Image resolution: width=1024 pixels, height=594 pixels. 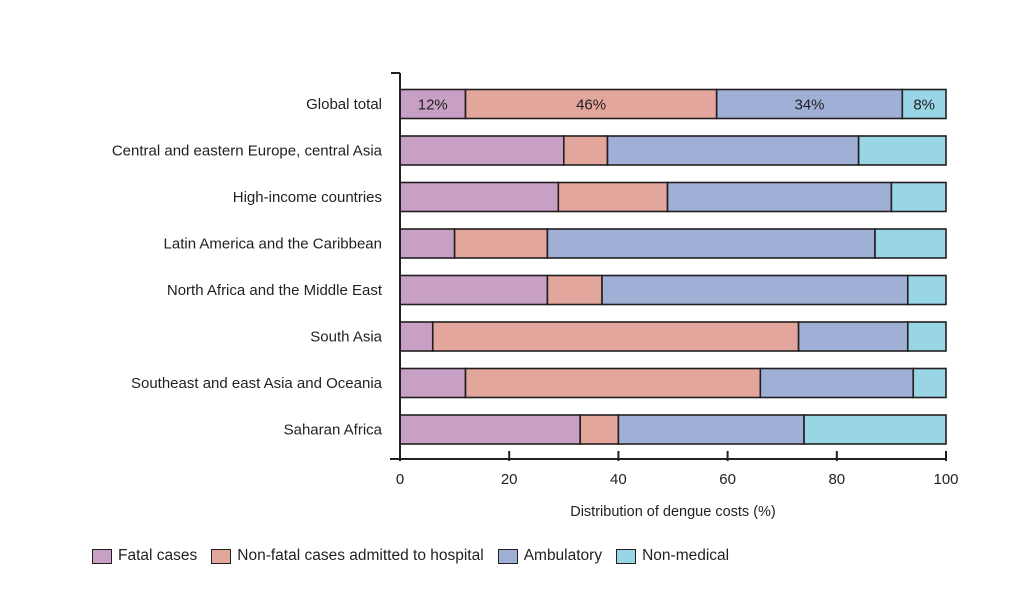 I want to click on legend-item: Fatal cases, so click(x=144, y=556).